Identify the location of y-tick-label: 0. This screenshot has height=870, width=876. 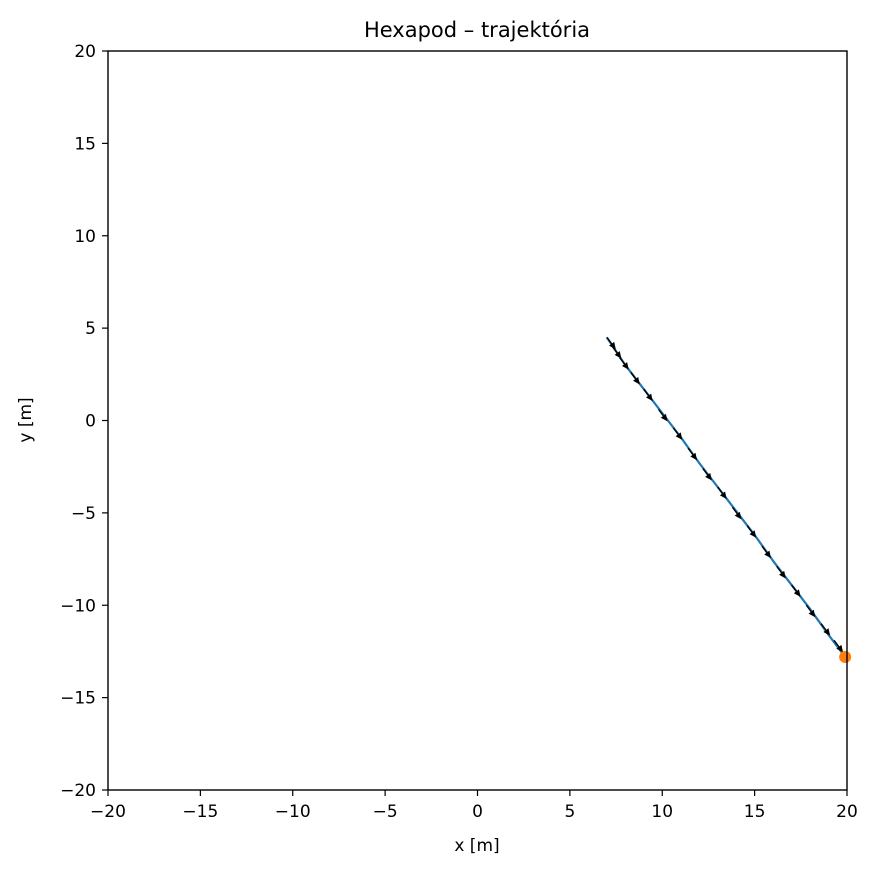
(90, 422).